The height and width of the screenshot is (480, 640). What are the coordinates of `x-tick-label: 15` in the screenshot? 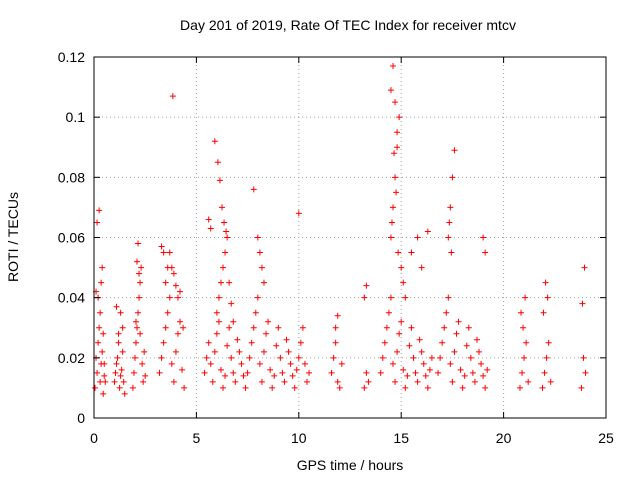 It's located at (401, 438).